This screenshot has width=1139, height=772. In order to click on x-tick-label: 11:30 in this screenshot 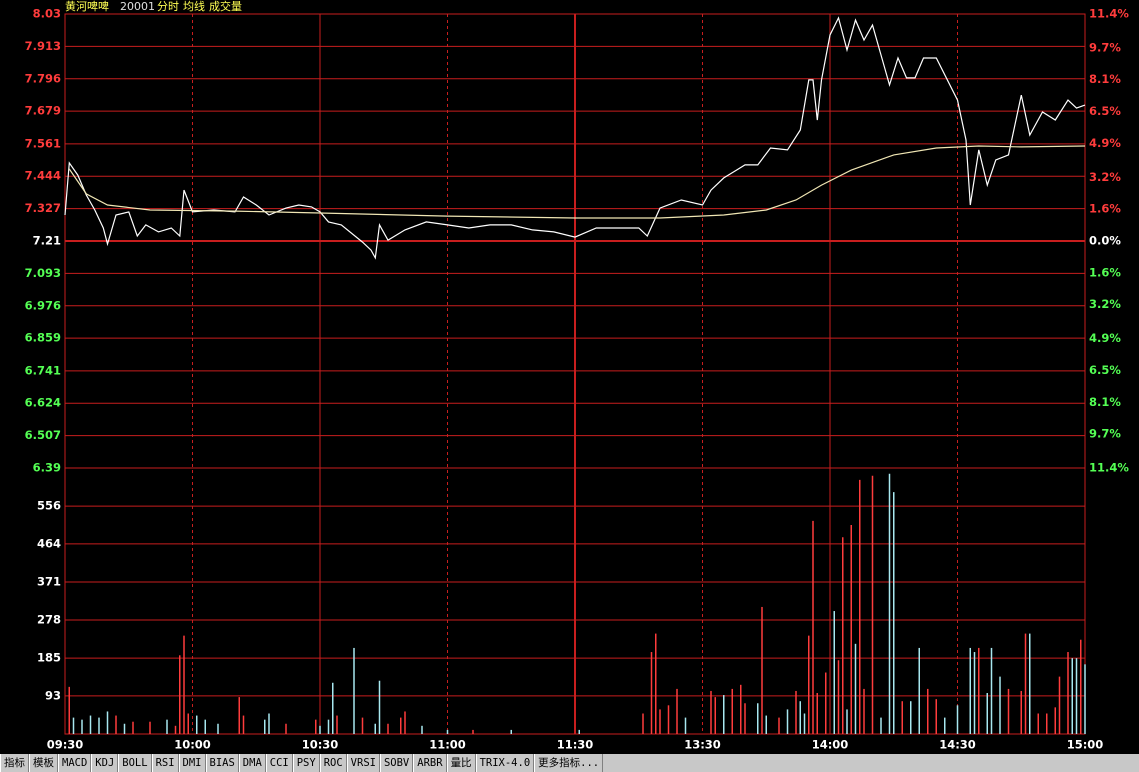, I will do `click(575, 745)`.